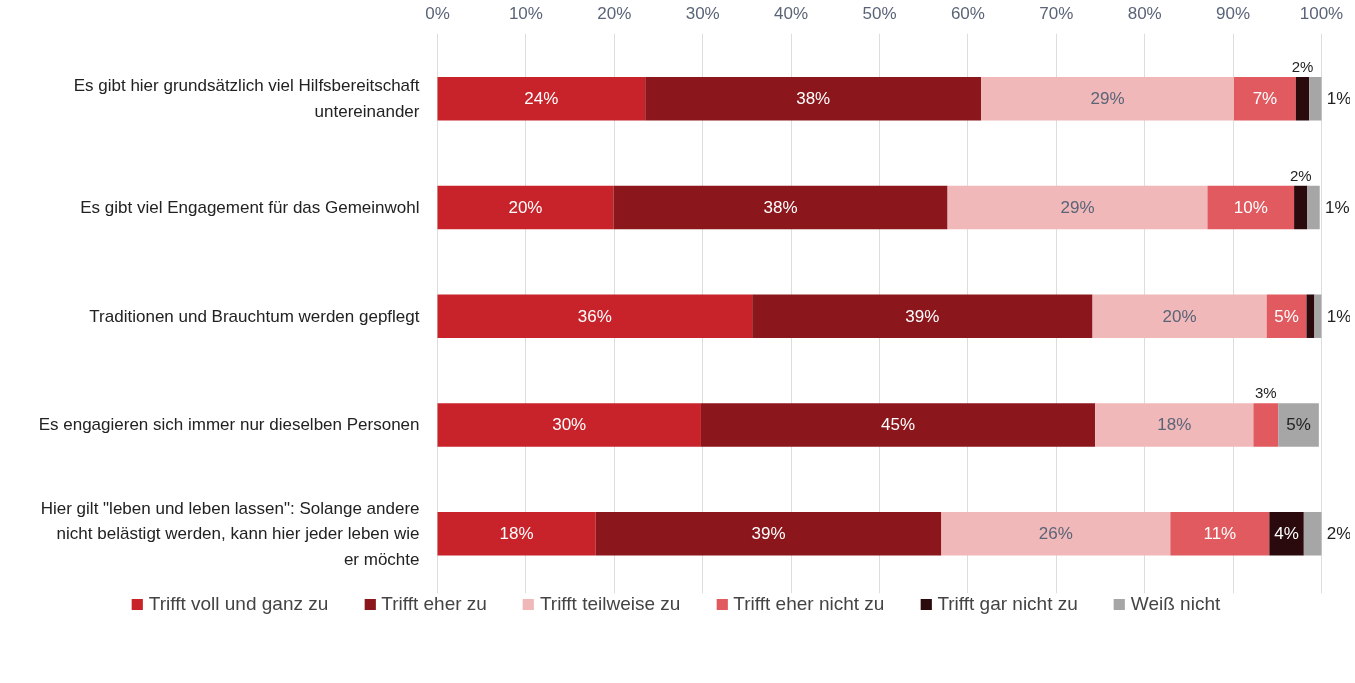 This screenshot has width=1355, height=683. I want to click on y-tick-label: Traditionen und Brauchtum werden gepflegt, so click(254, 316).